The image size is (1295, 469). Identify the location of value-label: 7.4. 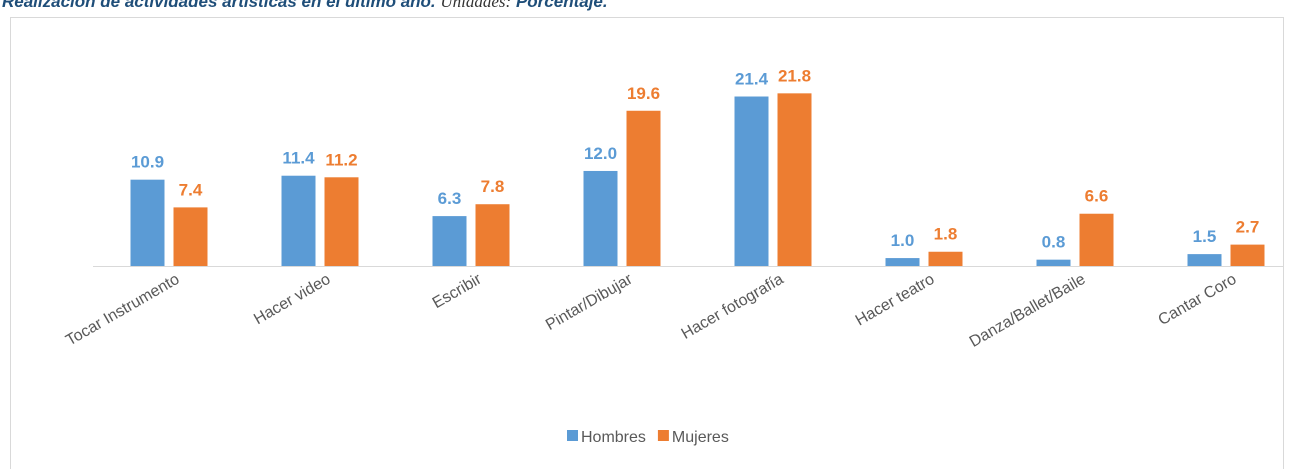
(191, 189).